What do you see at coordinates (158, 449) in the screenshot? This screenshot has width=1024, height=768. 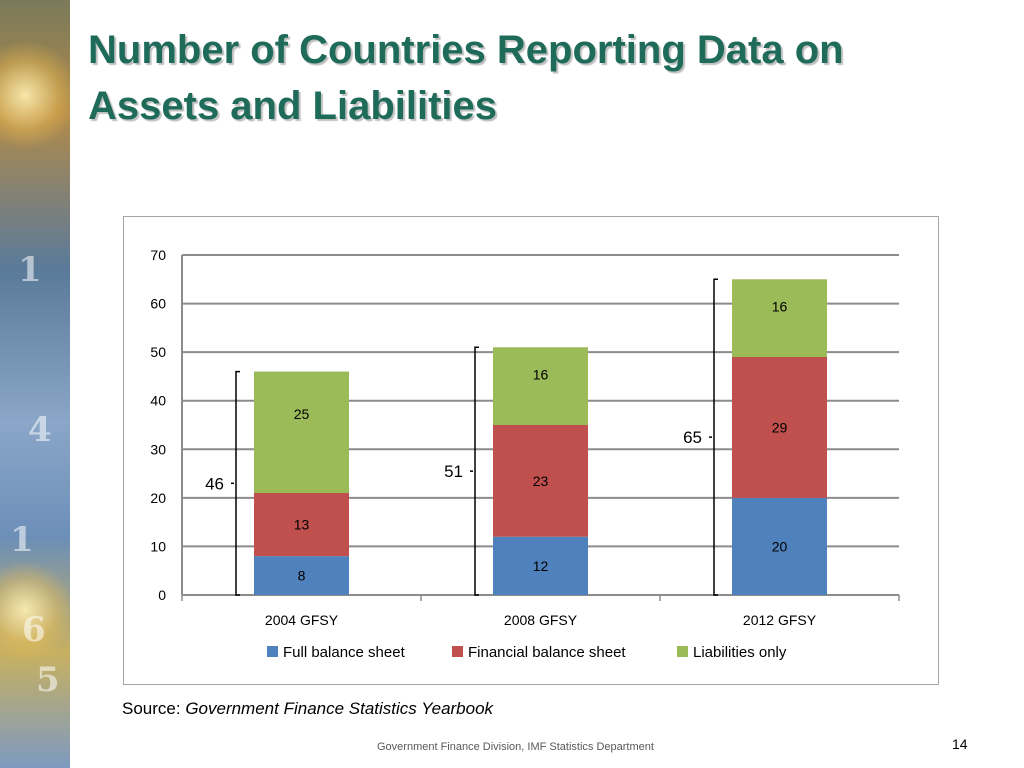 I see `y-tick-label: 30` at bounding box center [158, 449].